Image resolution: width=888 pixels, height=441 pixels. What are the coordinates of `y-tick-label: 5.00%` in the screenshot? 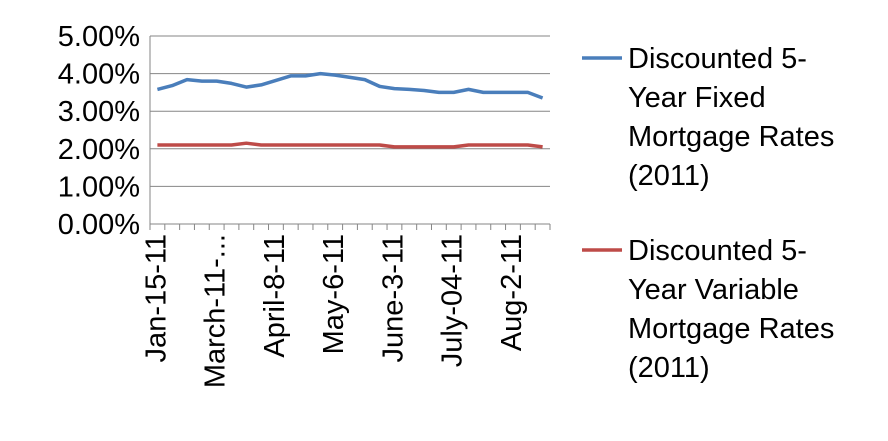 It's located at (99, 37).